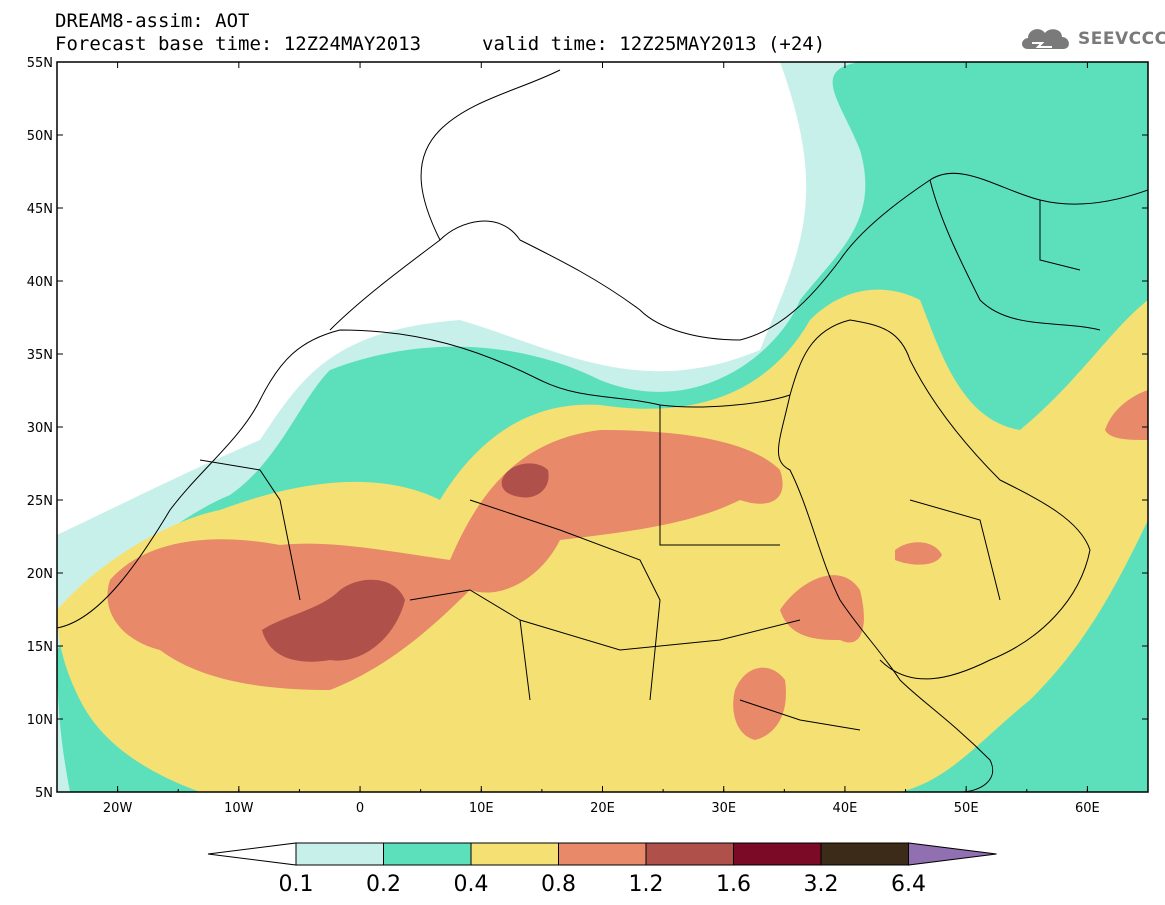 The width and height of the screenshot is (1165, 905). What do you see at coordinates (1121, 39) in the screenshot?
I see `logo-text: SEEVCCC` at bounding box center [1121, 39].